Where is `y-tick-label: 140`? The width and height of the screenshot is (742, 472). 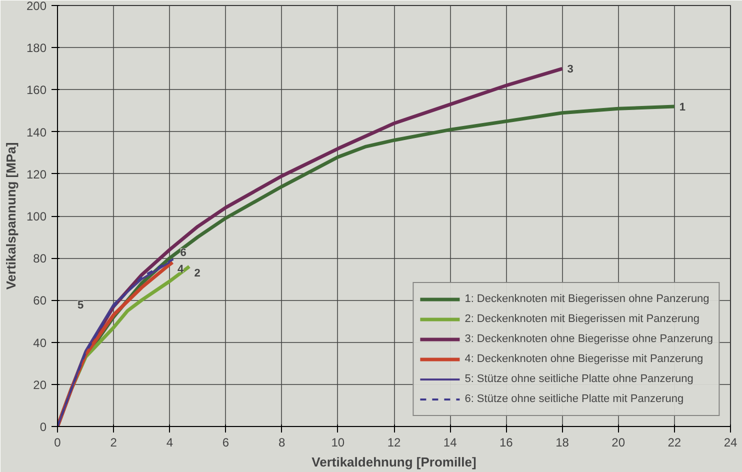 y-tick-label: 140 is located at coordinates (36, 132).